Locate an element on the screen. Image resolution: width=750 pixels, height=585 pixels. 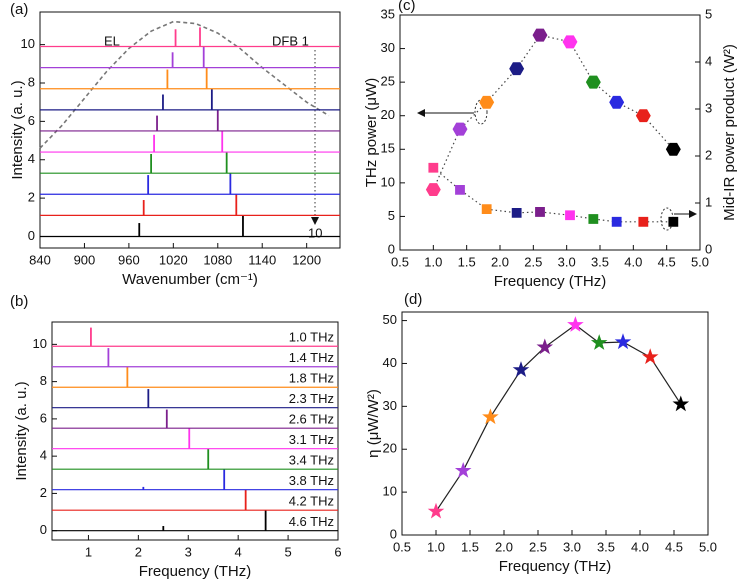
series-label: 1.8 THz is located at coordinates (311, 378).